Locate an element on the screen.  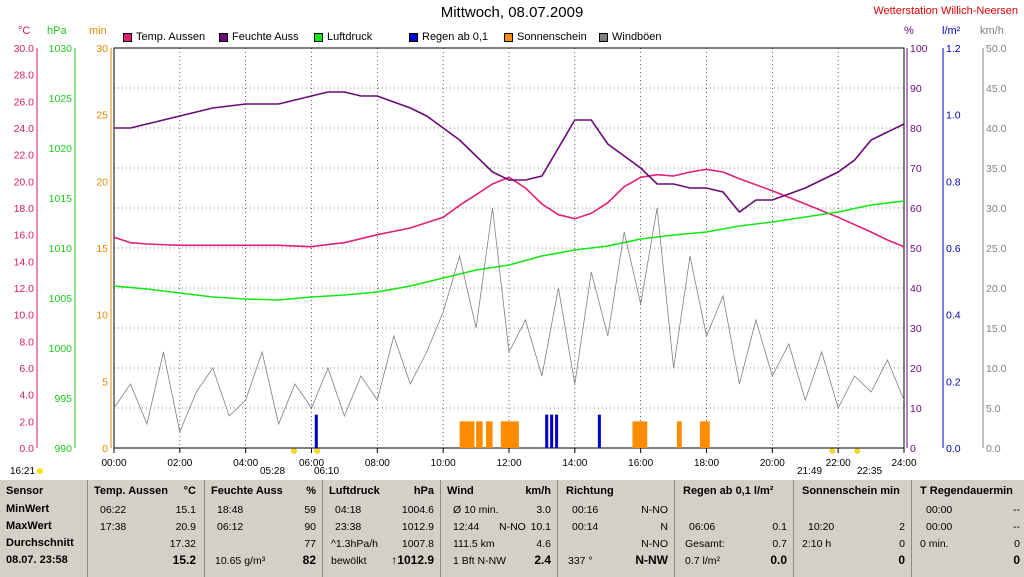
axis-temp-tick-label: 4.0 is located at coordinates (26, 396).